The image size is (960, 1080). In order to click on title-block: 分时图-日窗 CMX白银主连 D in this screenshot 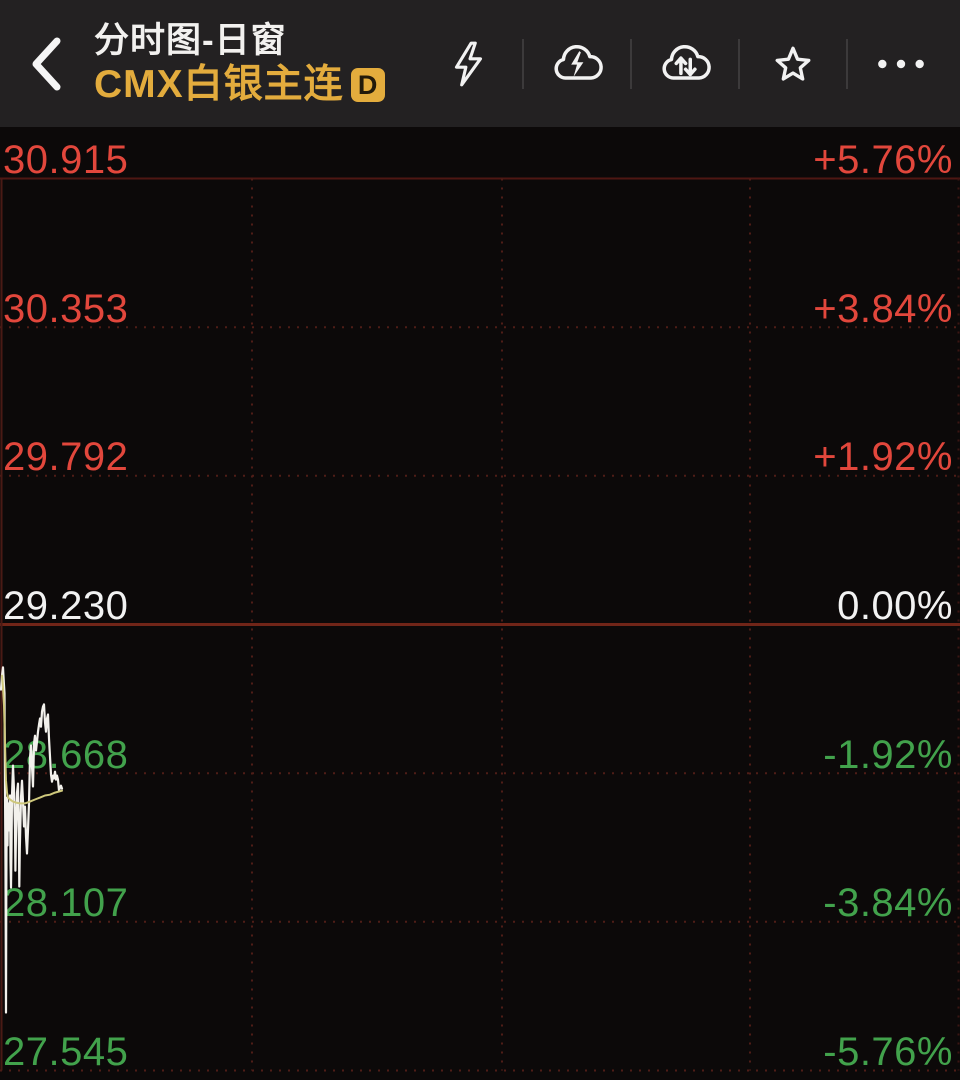, I will do `click(239, 64)`.